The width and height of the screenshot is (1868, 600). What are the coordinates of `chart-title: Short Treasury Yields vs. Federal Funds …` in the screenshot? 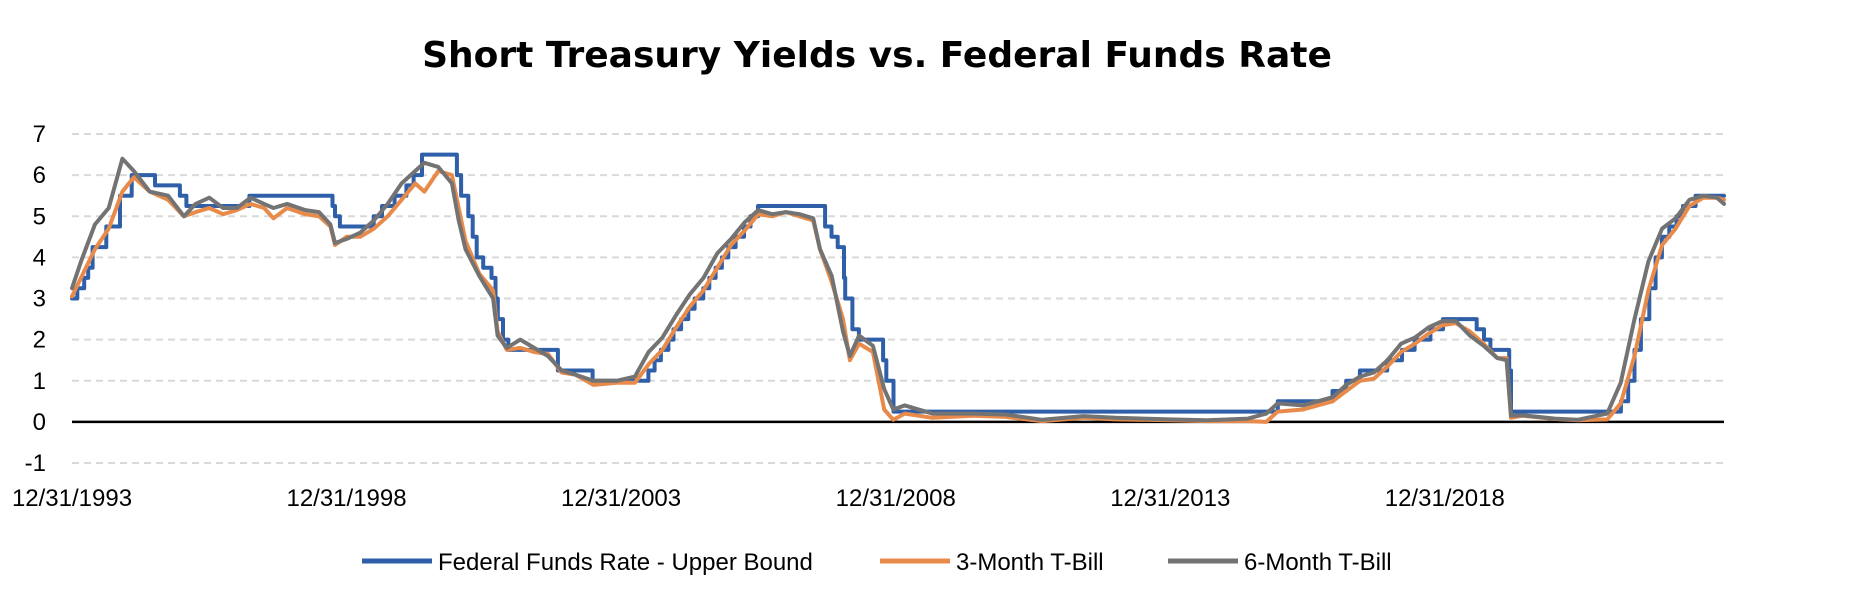 It's located at (877, 55).